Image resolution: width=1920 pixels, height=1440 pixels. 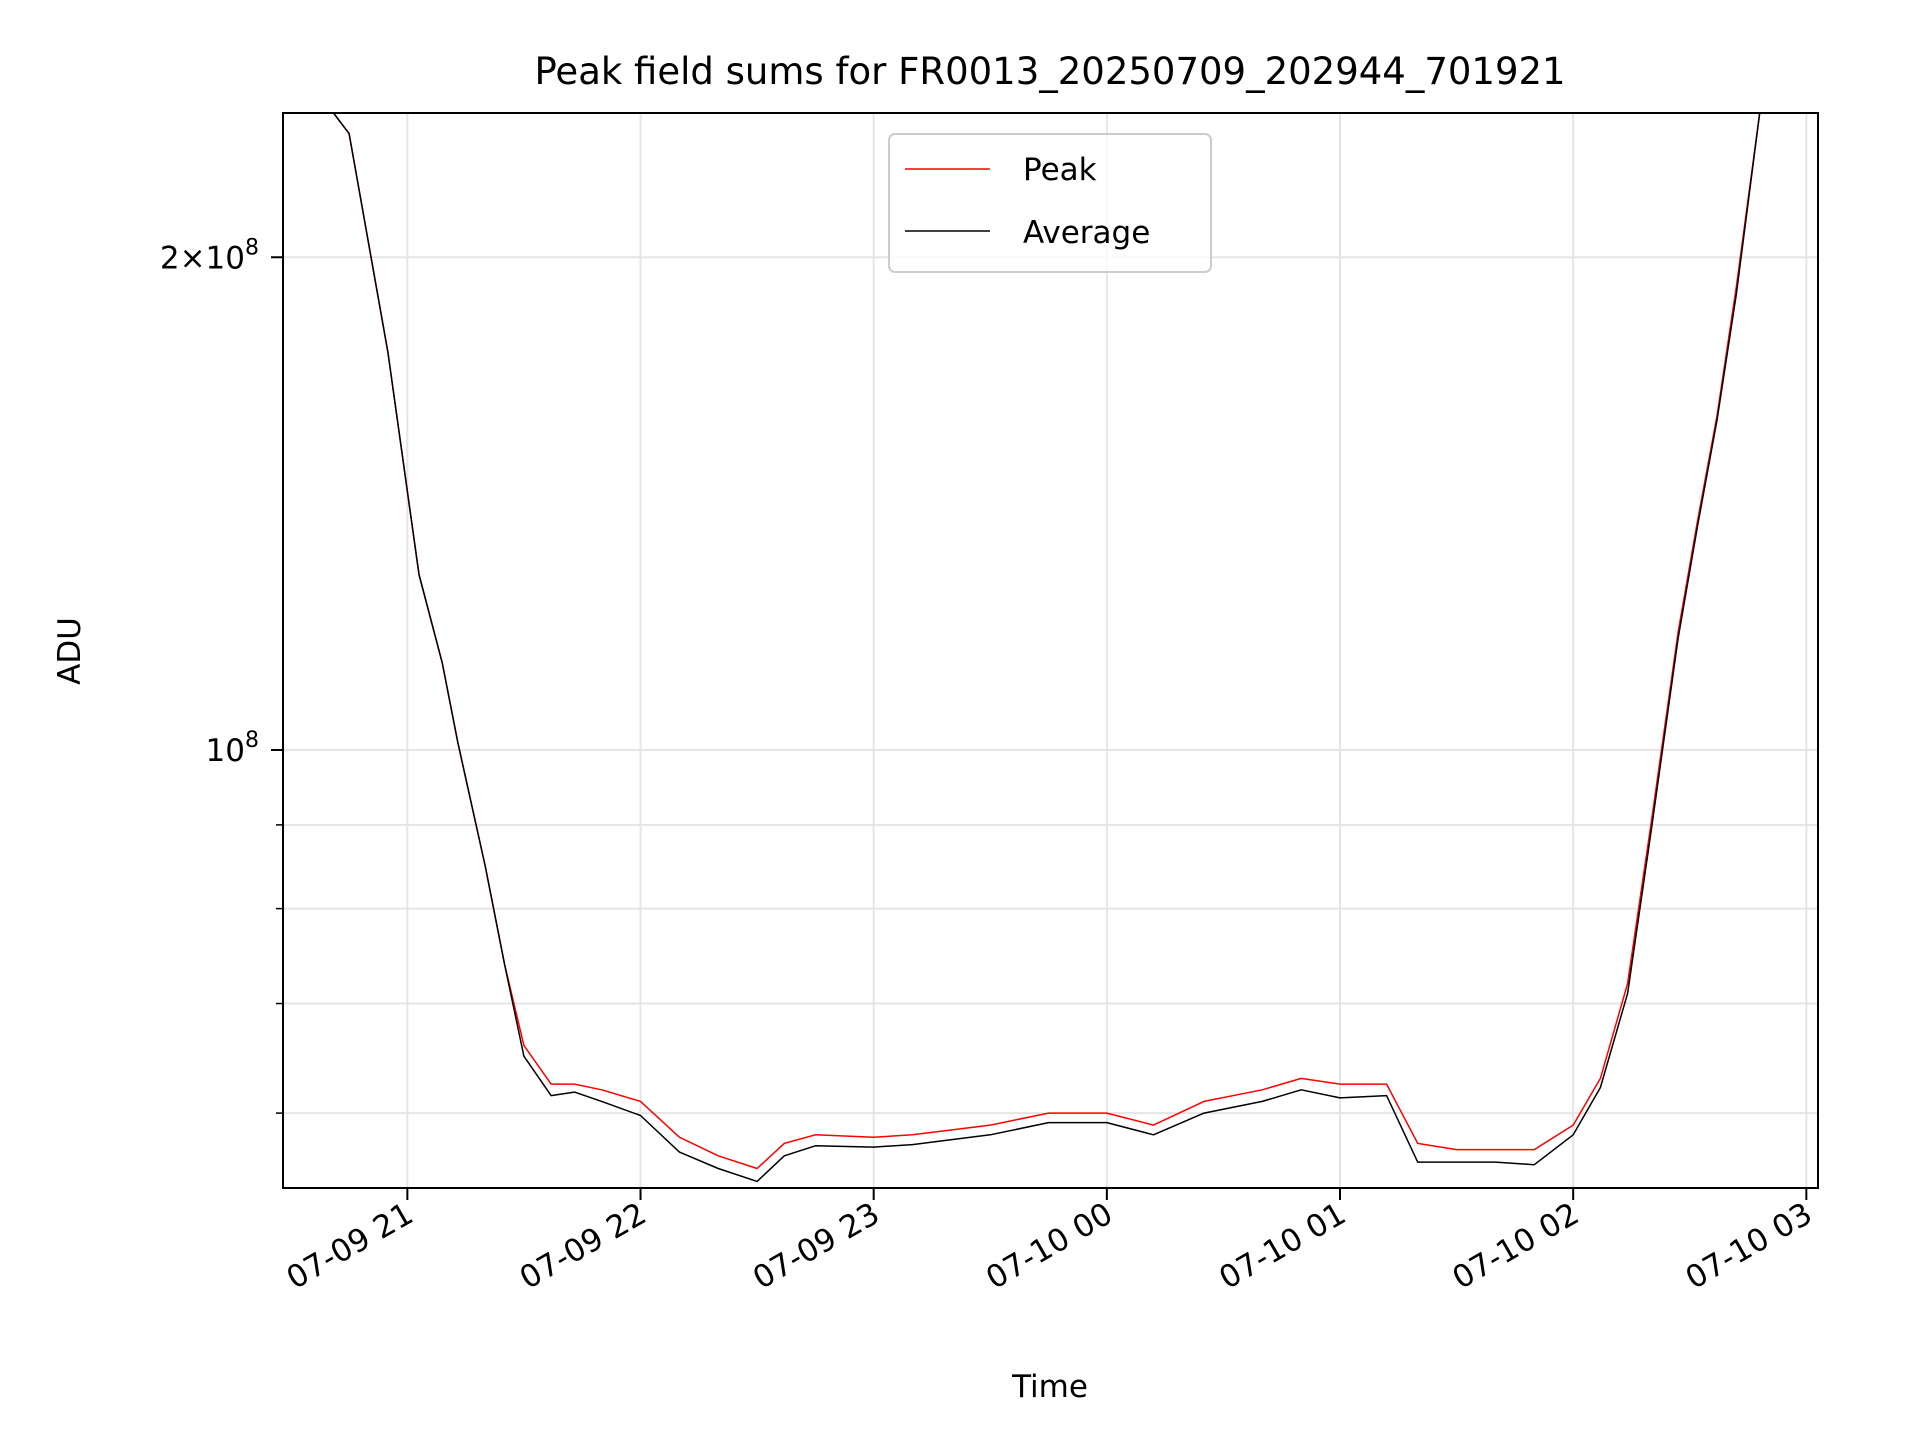 I want to click on legend: Peak Average, so click(x=1050, y=203).